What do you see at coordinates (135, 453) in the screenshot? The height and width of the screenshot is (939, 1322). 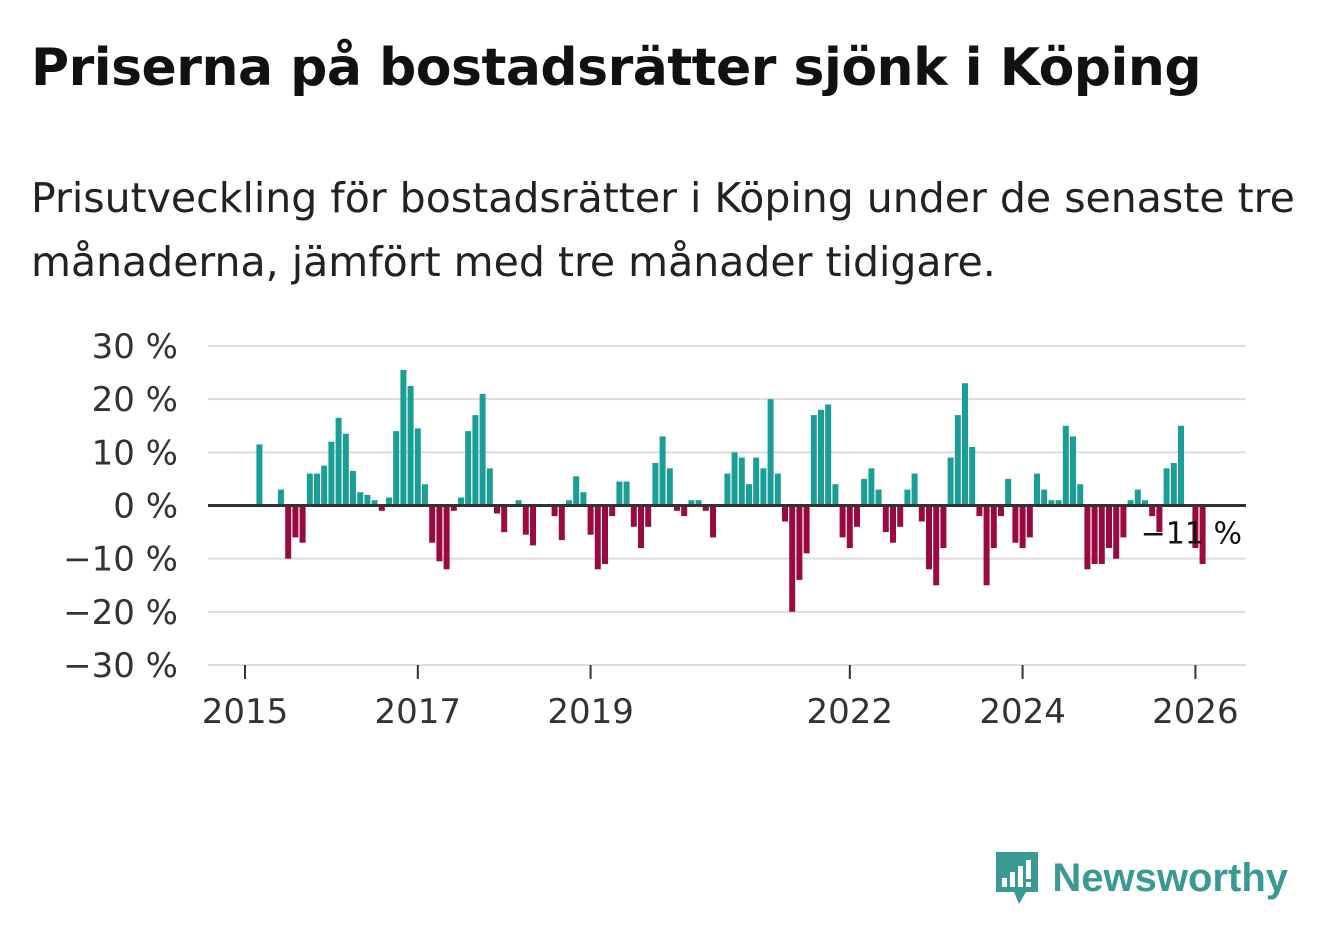 I see `y-tick-label: 10 %` at bounding box center [135, 453].